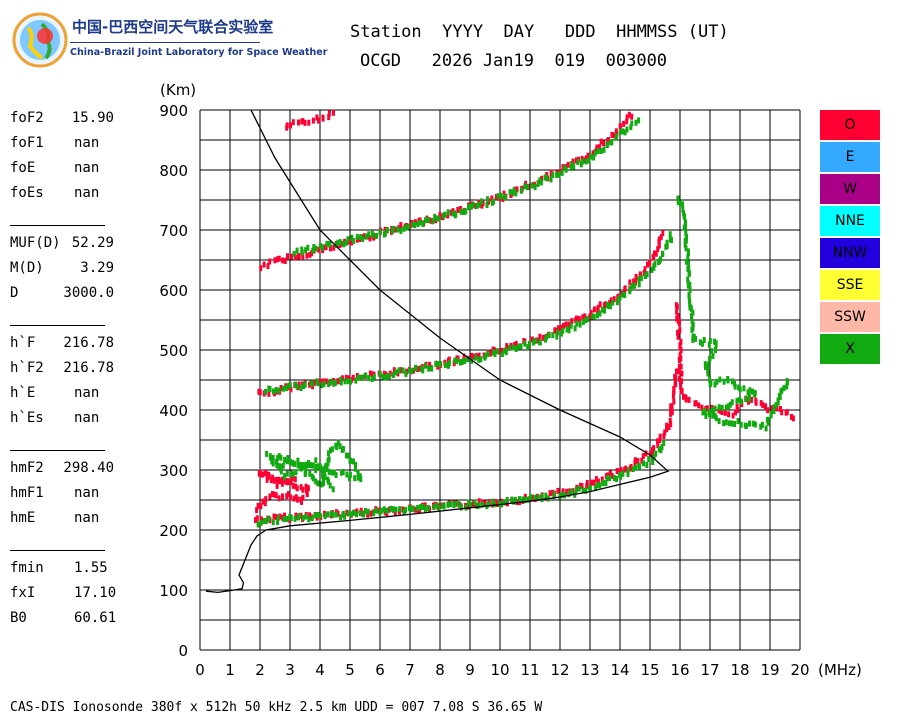  What do you see at coordinates (87, 418) in the screenshot?
I see `param-value-hes: nan` at bounding box center [87, 418].